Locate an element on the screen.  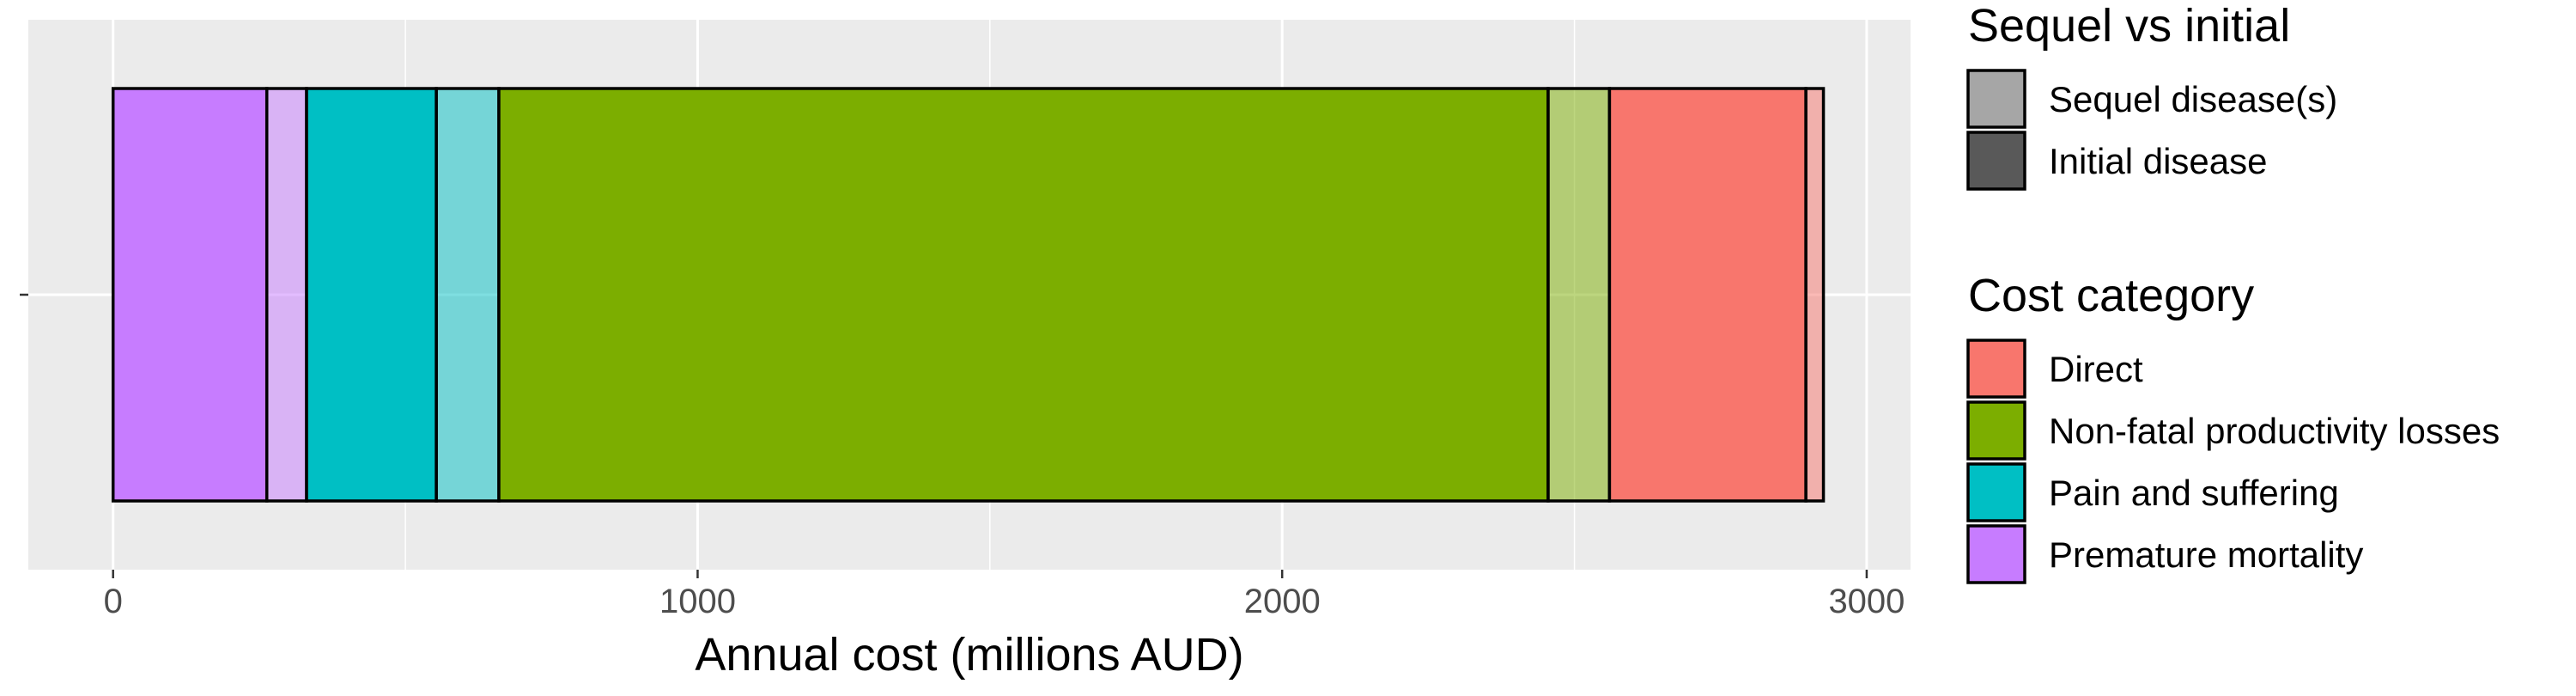
legend-label: Sequel disease(s) is located at coordinates (2193, 99).